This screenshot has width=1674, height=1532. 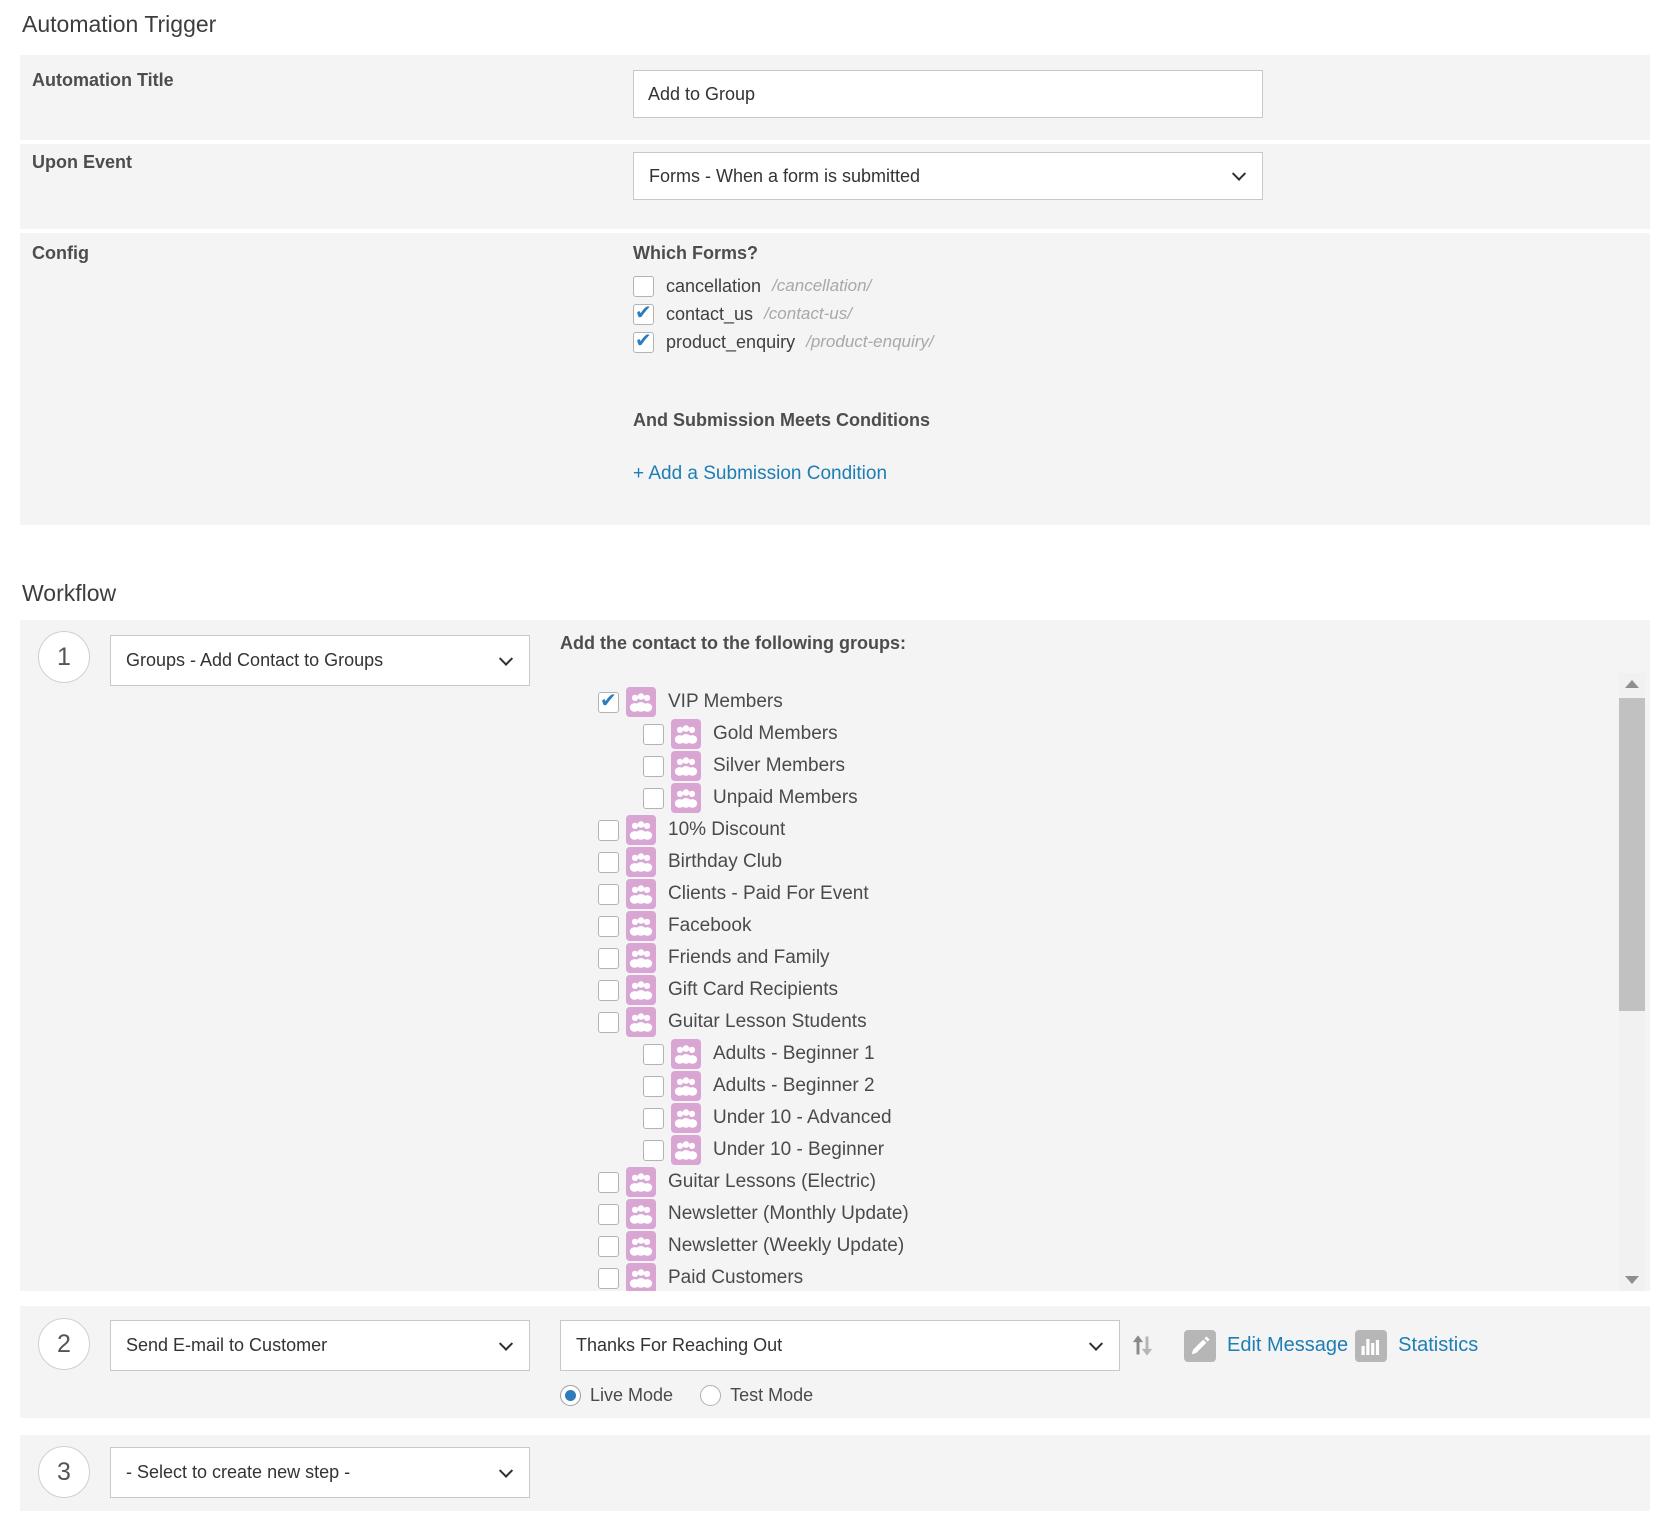 I want to click on step1-action-value: Groups - Add Contact to Groups, so click(x=255, y=660).